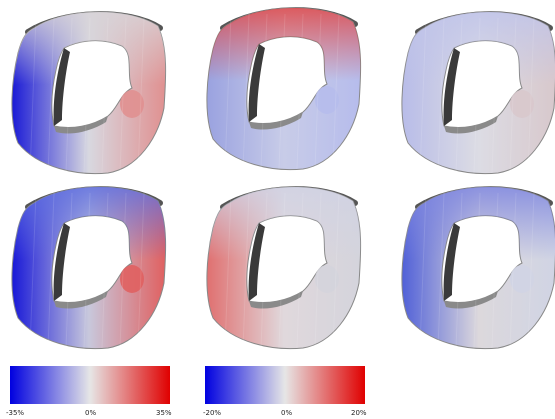 Image resolution: width=555 pixels, height=419 pixels. I want to click on ring-r1c3, so click(478, 93).